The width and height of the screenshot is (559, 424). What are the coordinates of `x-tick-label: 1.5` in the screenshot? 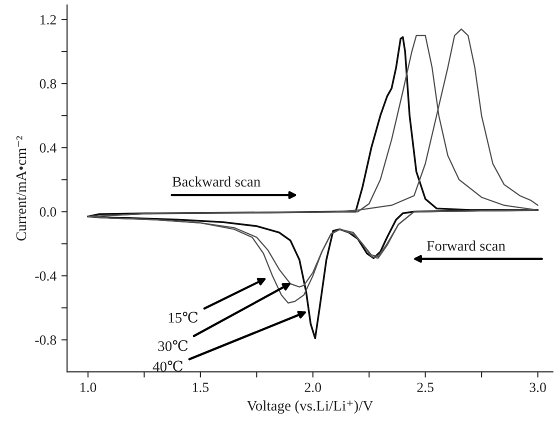 It's located at (200, 387).